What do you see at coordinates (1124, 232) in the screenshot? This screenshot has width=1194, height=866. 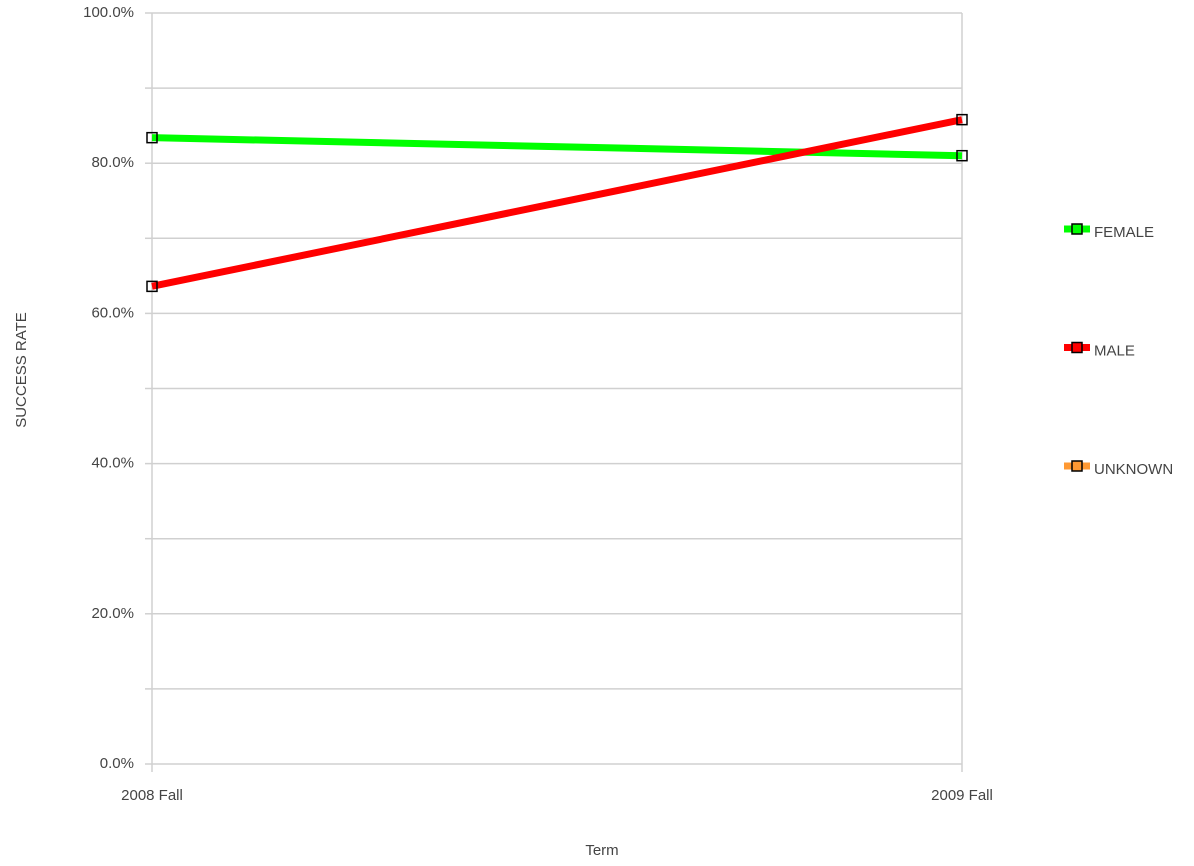 I see `legend-label: FEMALE` at bounding box center [1124, 232].